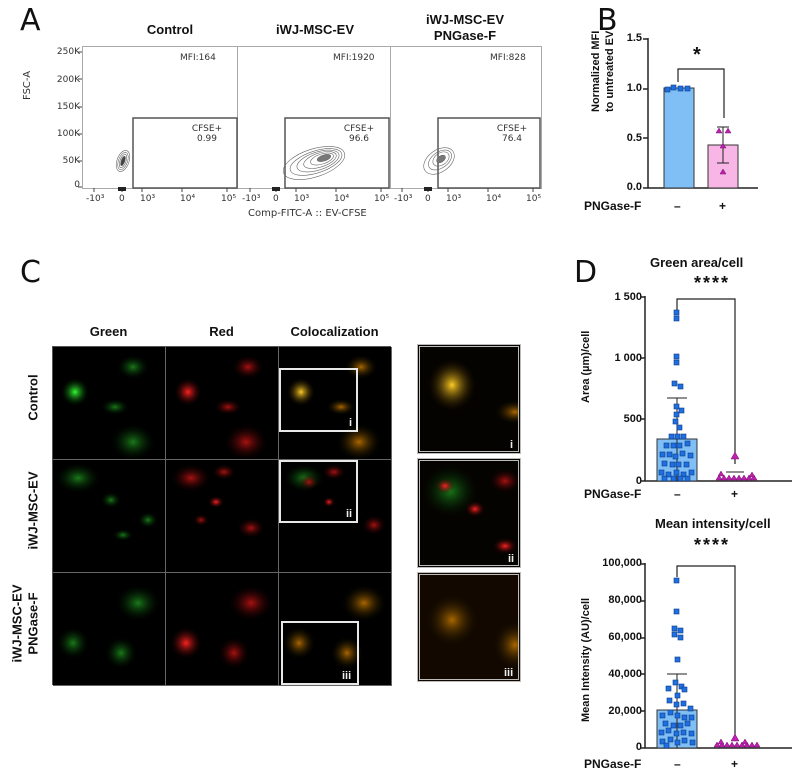 The image size is (797, 781). Describe the element at coordinates (221, 331) in the screenshot. I see `col-header-red: Red` at that location.